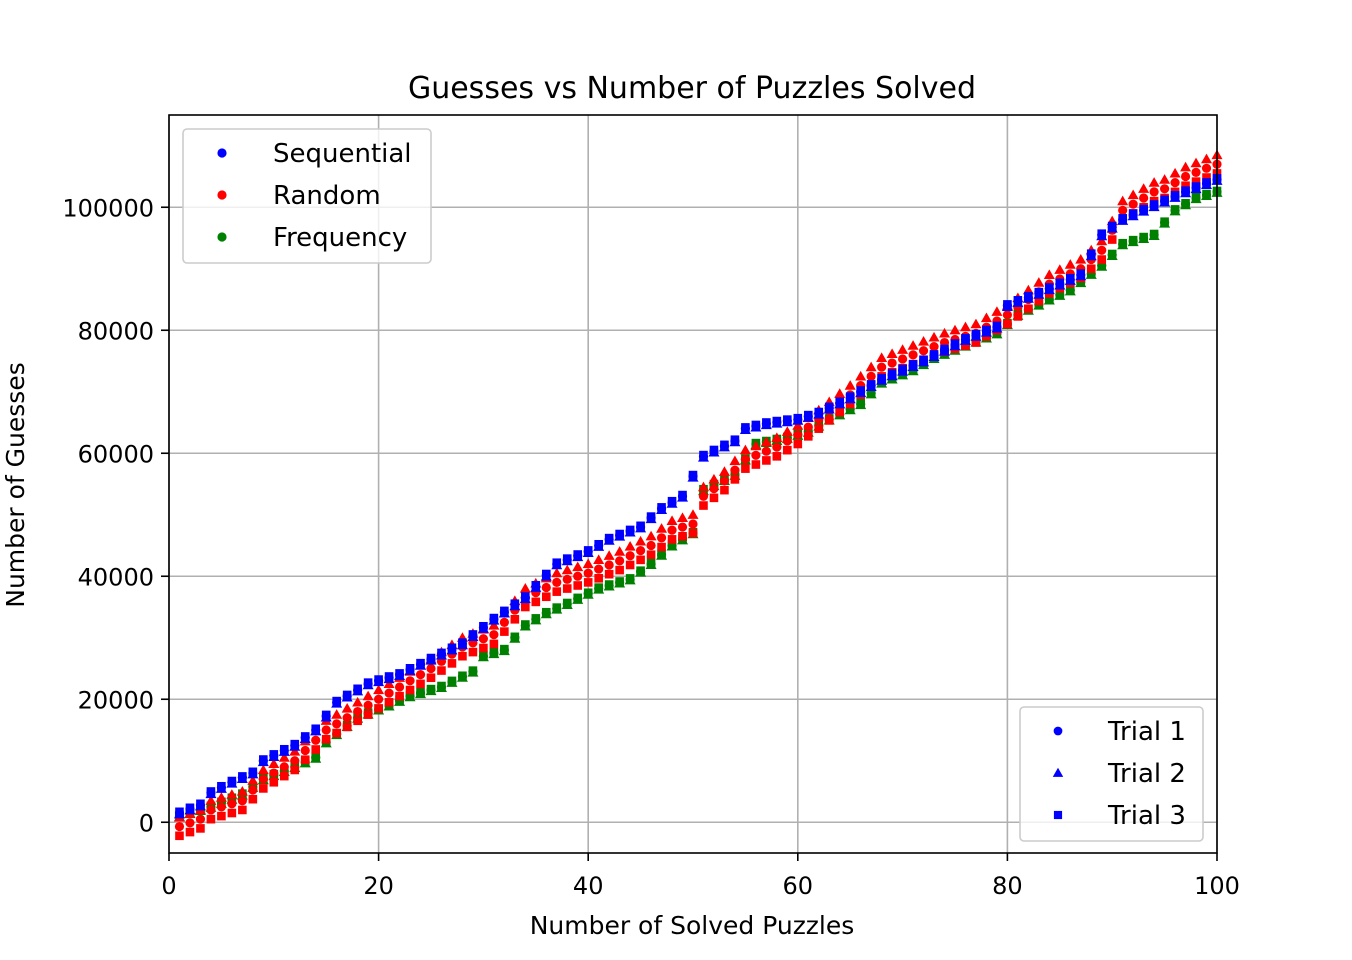  Describe the element at coordinates (168, 886) in the screenshot. I see `x-tick-label: 0` at that location.